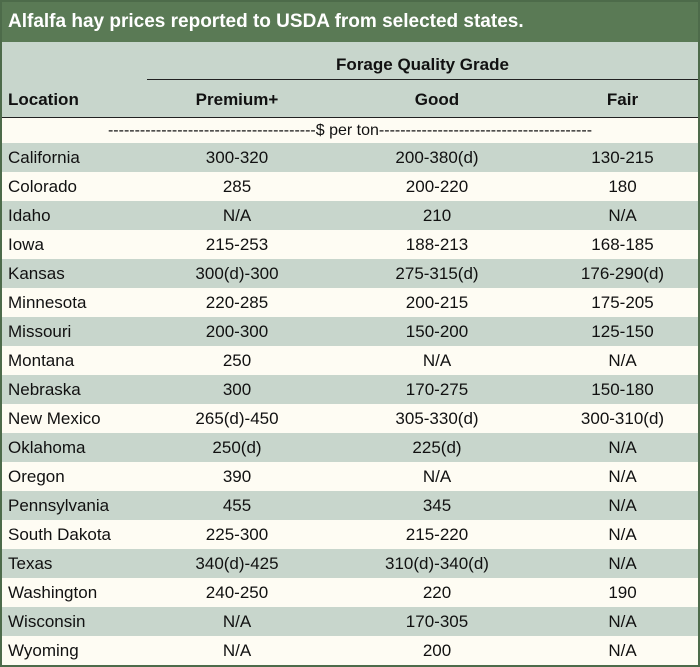  I want to click on good-cell: 170-305, so click(437, 621).